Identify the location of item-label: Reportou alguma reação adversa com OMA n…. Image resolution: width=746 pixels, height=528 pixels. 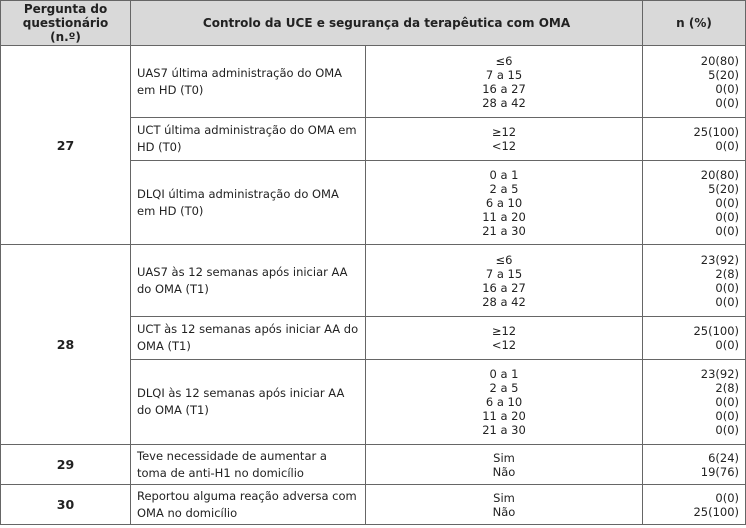
(248, 504).